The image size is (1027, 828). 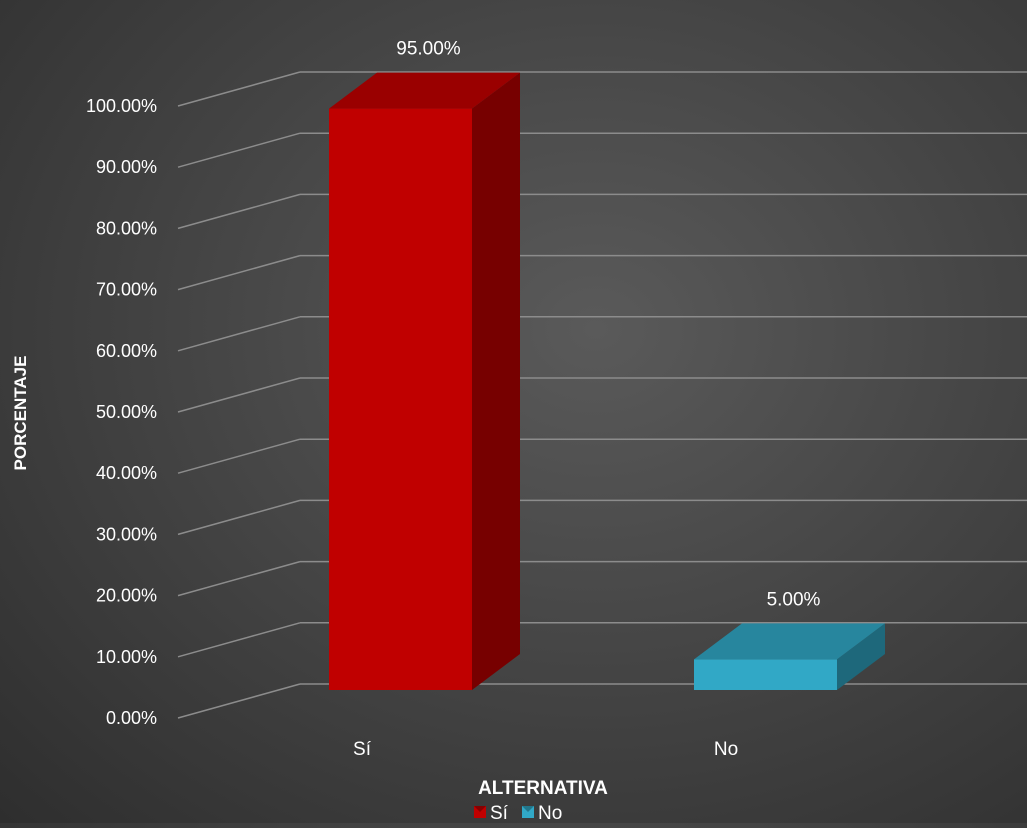 What do you see at coordinates (789, 641) in the screenshot?
I see `bar-top-no` at bounding box center [789, 641].